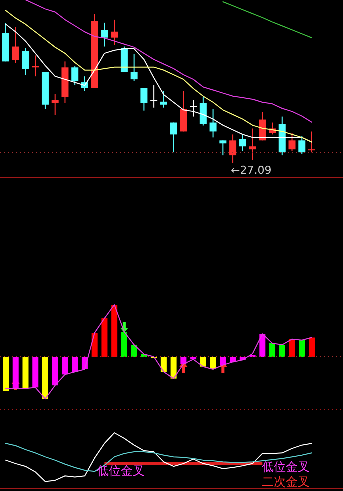 This screenshot has height=491, width=343. What do you see at coordinates (251, 170) in the screenshot?
I see `annotation: ←27.09` at bounding box center [251, 170].